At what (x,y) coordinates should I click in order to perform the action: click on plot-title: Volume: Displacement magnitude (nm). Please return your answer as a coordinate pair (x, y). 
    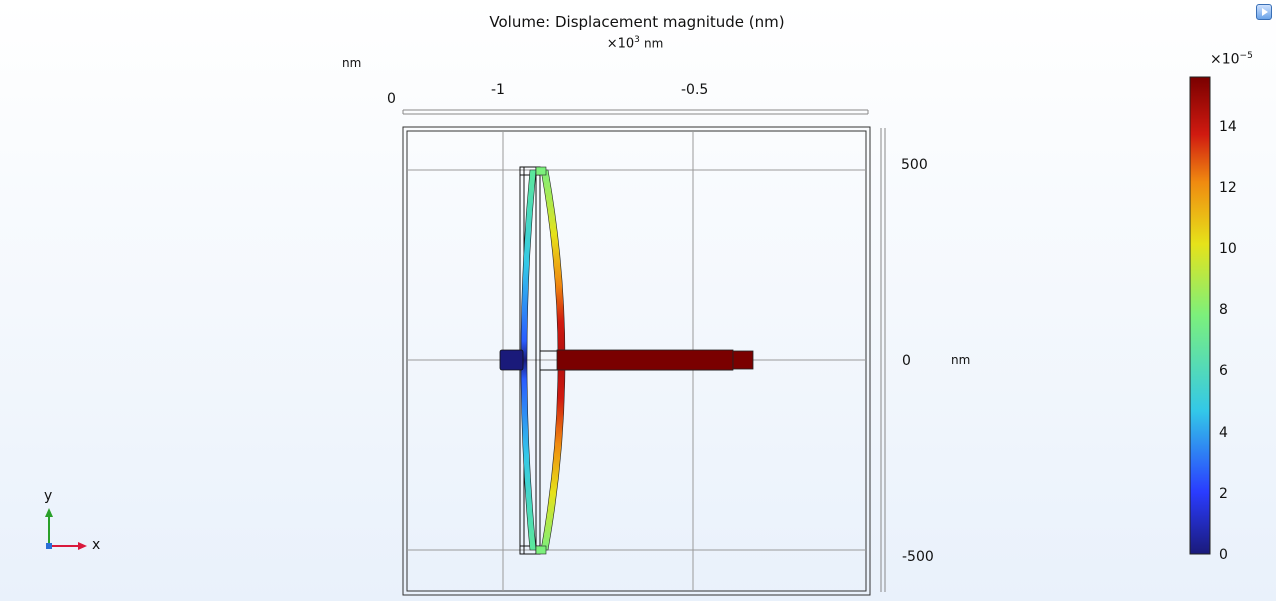
    Looking at the image, I should click on (637, 22).